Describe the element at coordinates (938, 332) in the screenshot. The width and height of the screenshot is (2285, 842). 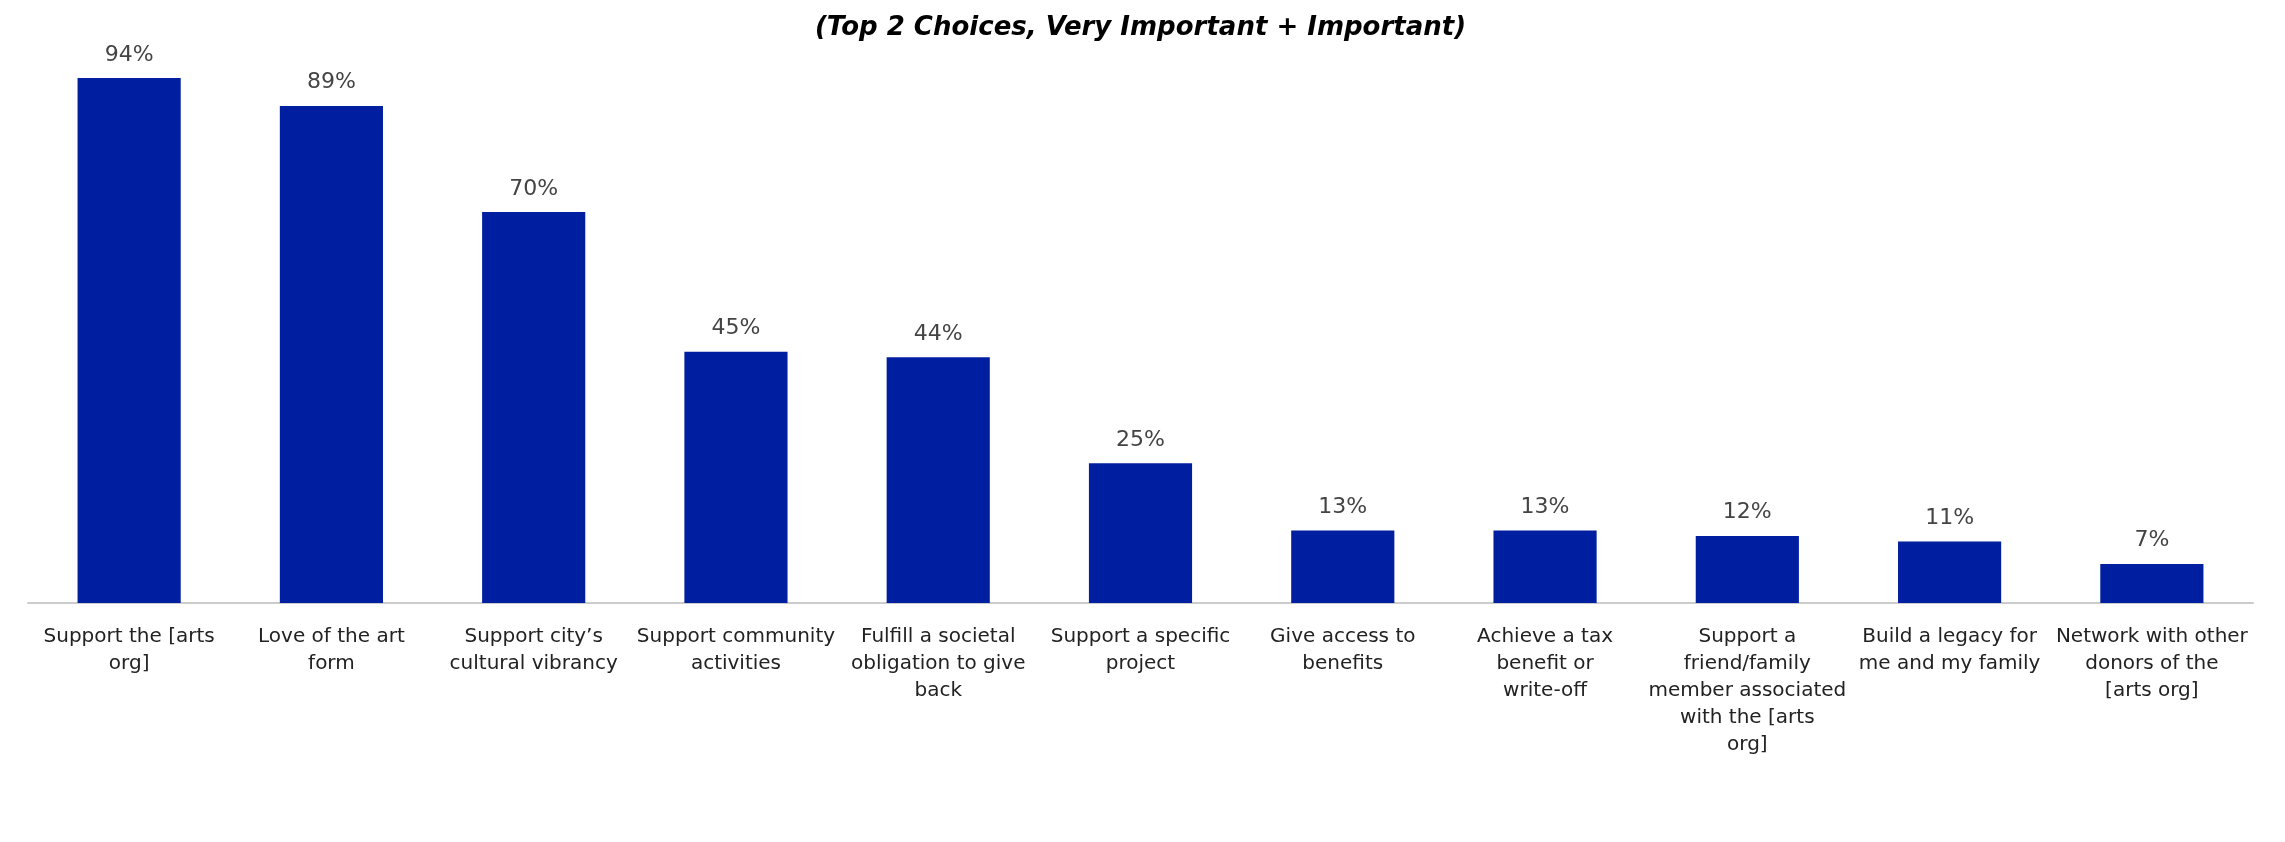
I see `data-label: 44%` at that location.